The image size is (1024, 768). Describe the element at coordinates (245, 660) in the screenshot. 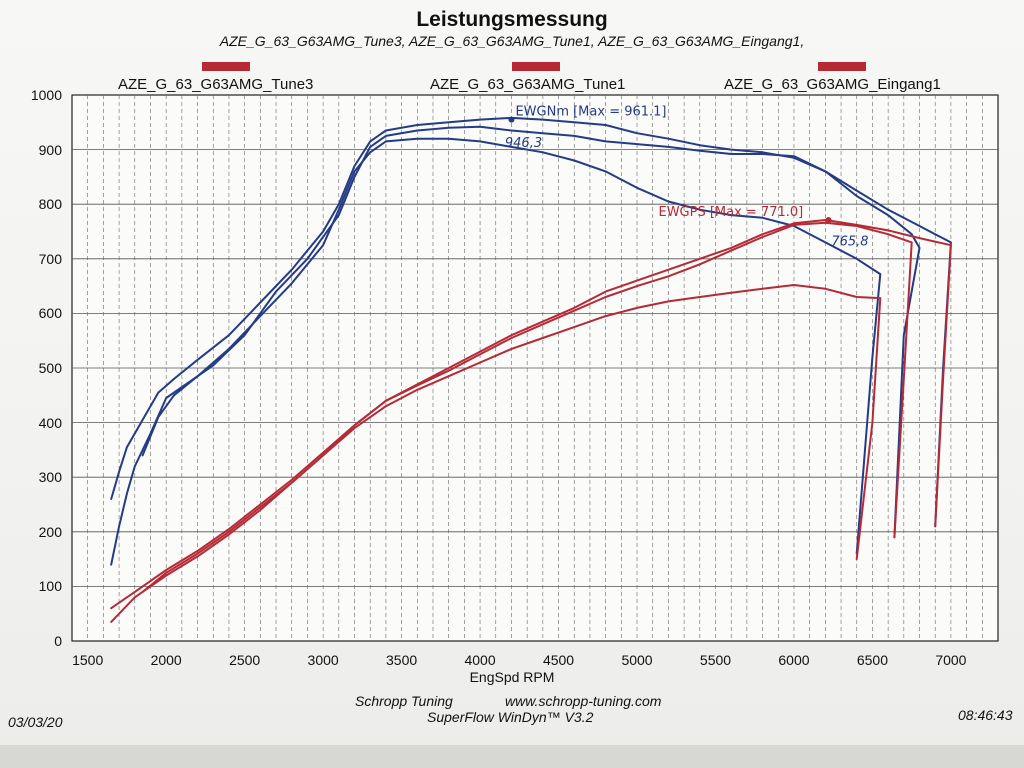

I see `x-tick-label: 2500` at that location.